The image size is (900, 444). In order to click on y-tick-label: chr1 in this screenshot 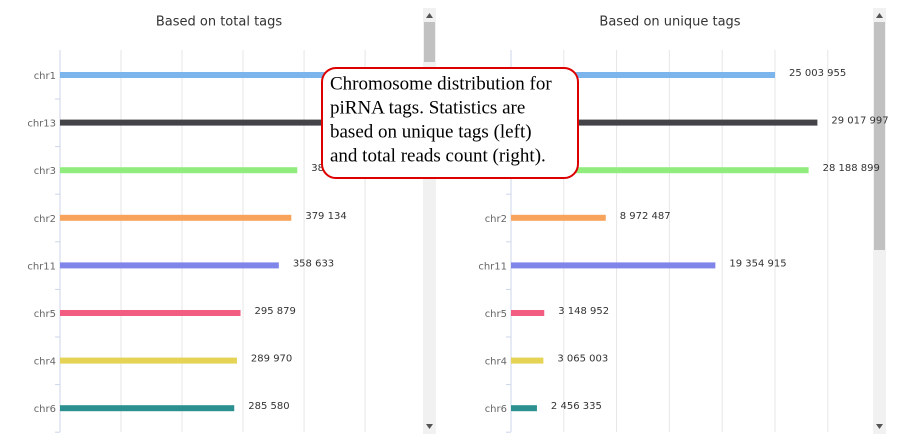, I will do `click(45, 76)`.